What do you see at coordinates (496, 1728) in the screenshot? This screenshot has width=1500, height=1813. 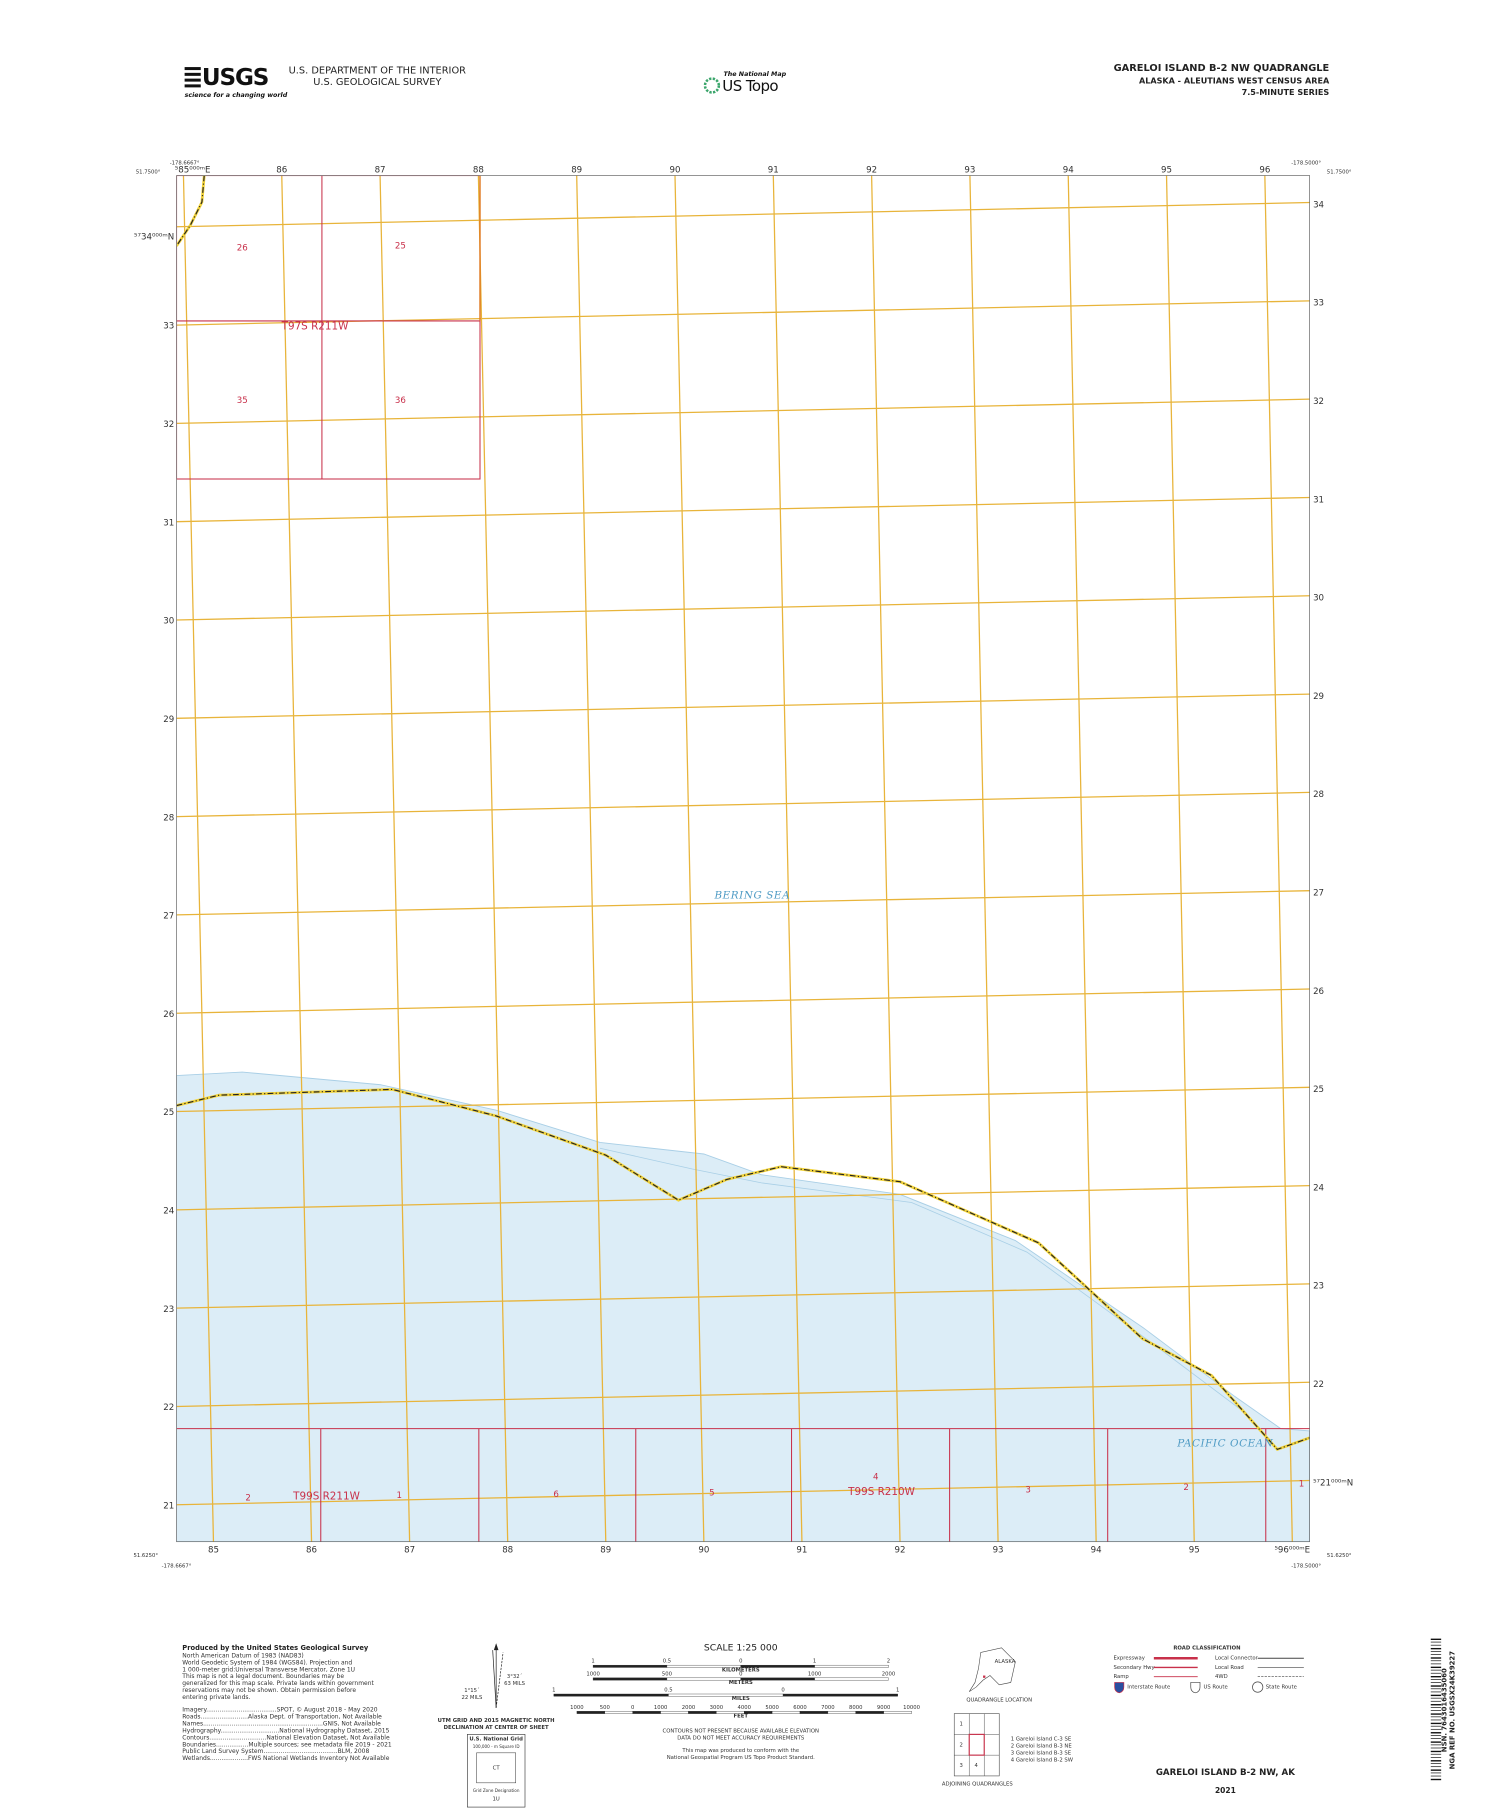 I see `declination-caption: DECLINATION AT CENTER OF SHEET` at bounding box center [496, 1728].